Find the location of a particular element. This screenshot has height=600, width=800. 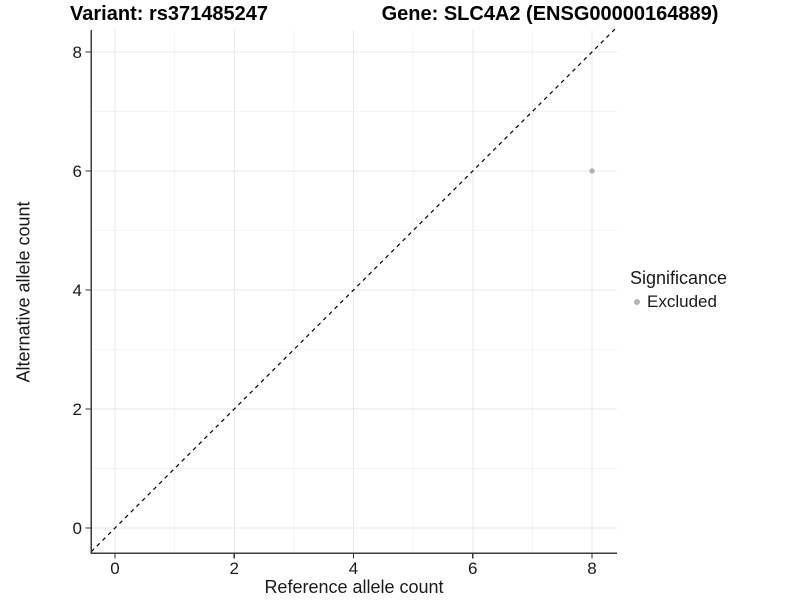

y-tick-label: 0 is located at coordinates (77, 528).